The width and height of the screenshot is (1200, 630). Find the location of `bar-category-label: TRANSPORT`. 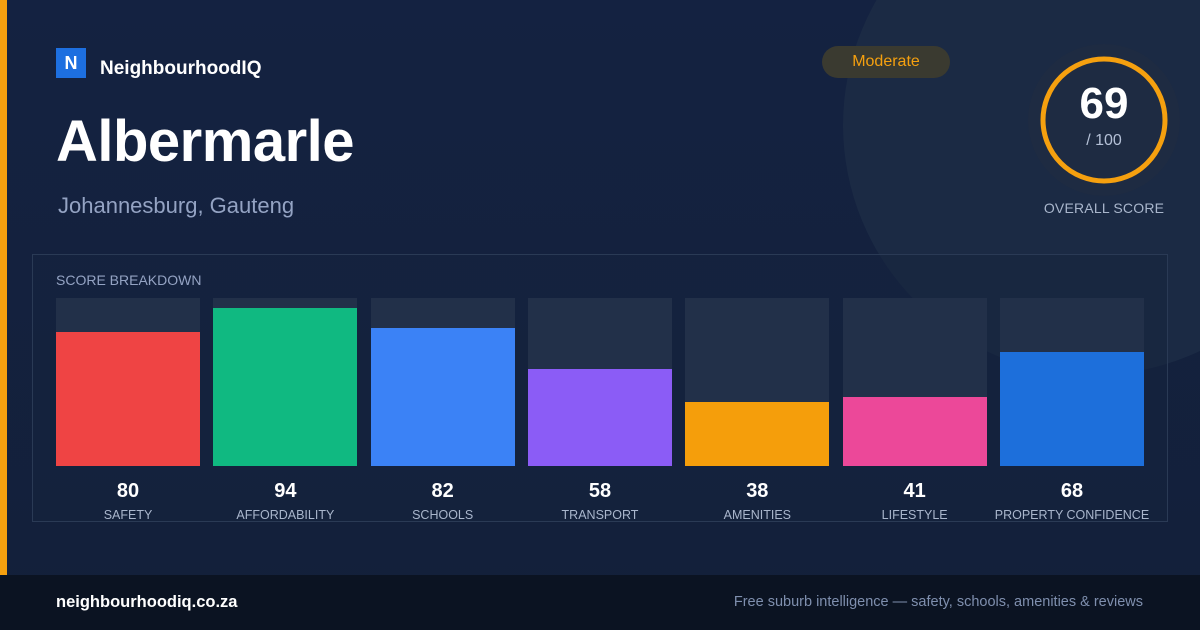

bar-category-label: TRANSPORT is located at coordinates (600, 515).